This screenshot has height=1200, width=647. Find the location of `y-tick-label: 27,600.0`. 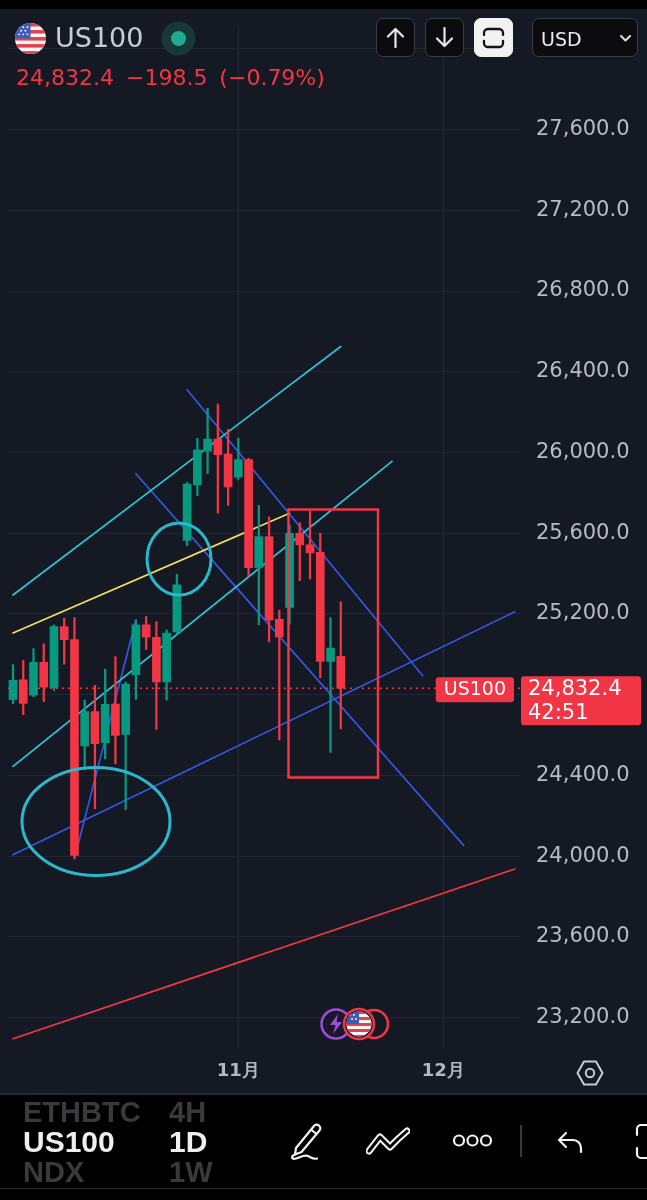

y-tick-label: 27,600.0 is located at coordinates (583, 127).